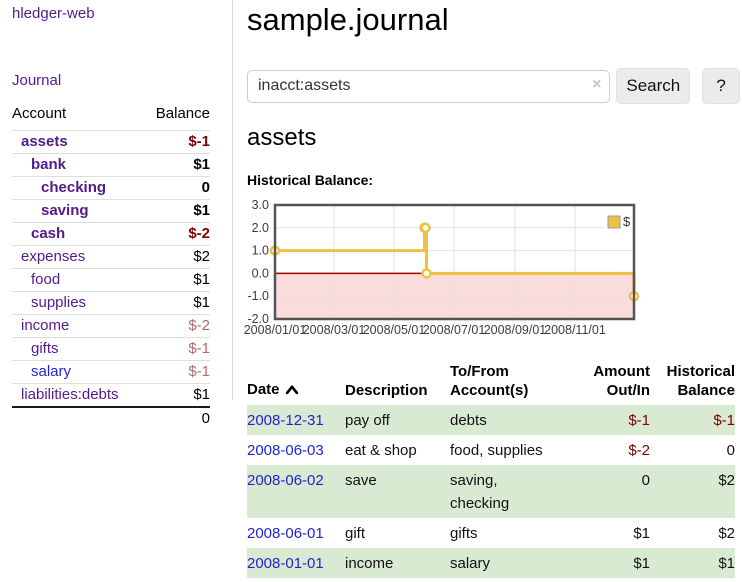 Image resolution: width=742 pixels, height=582 pixels. What do you see at coordinates (285, 563) in the screenshot?
I see `transaction-date-link: 2008-01-01` at bounding box center [285, 563].